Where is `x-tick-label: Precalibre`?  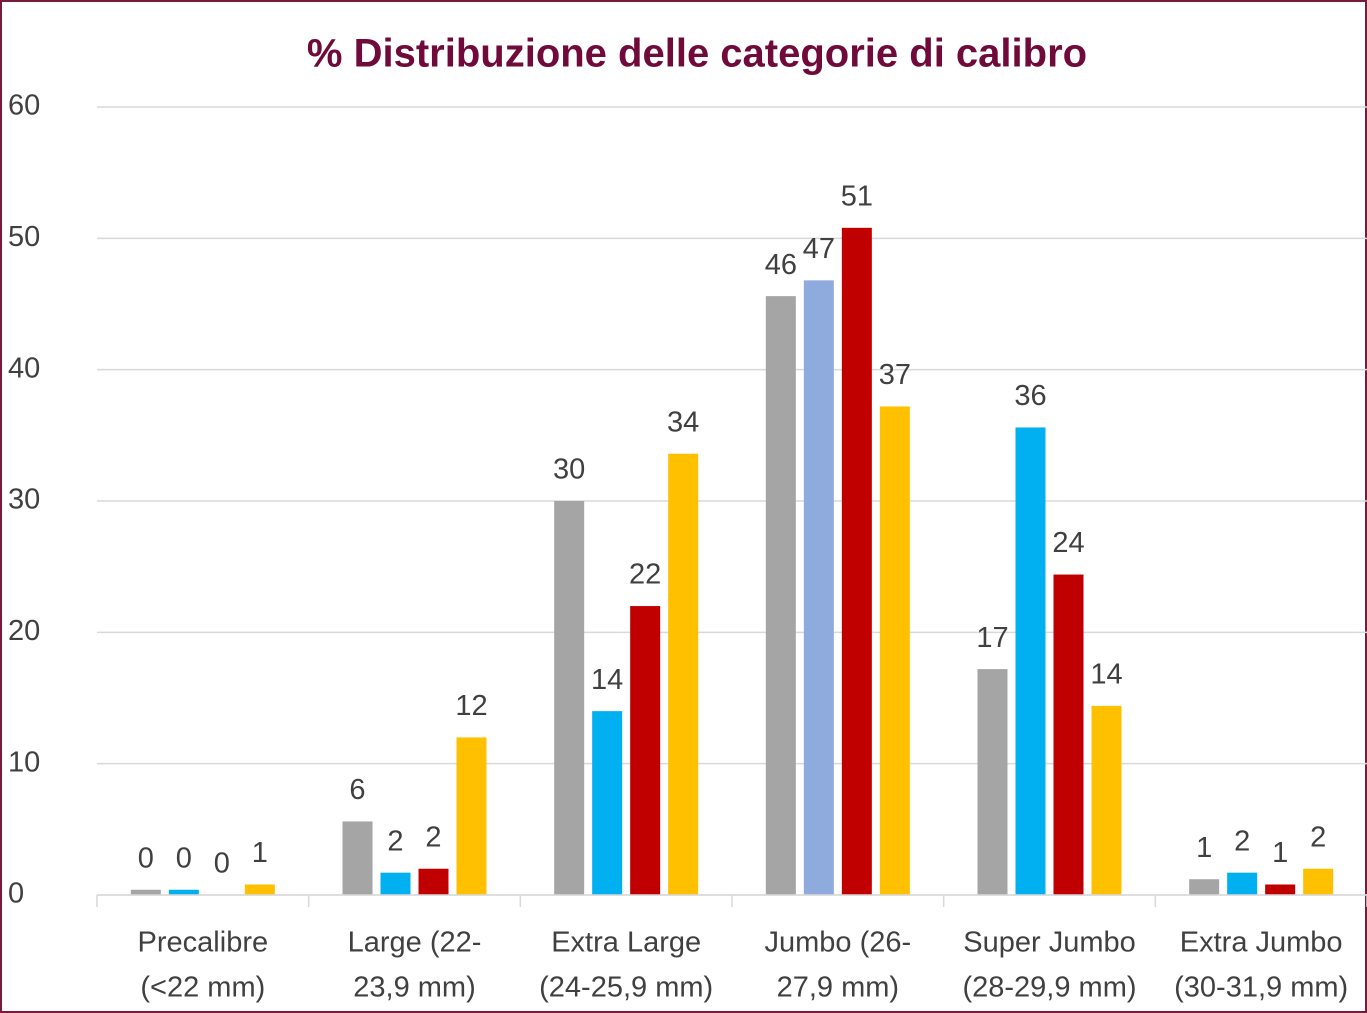
x-tick-label: Precalibre is located at coordinates (203, 943).